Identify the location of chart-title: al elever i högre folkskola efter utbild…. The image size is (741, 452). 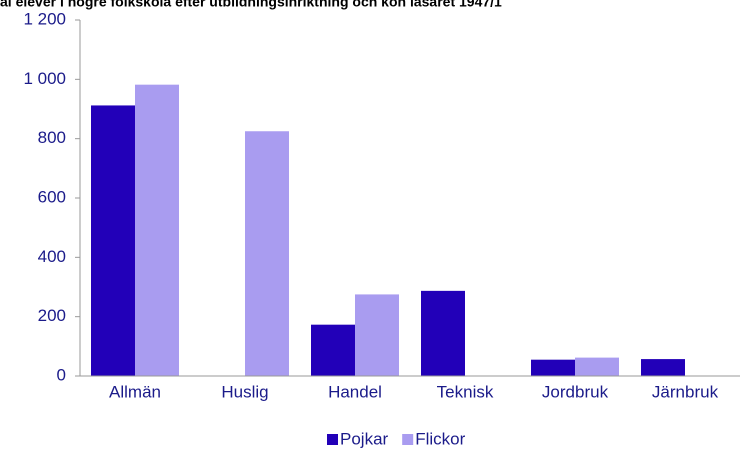
(251, 5).